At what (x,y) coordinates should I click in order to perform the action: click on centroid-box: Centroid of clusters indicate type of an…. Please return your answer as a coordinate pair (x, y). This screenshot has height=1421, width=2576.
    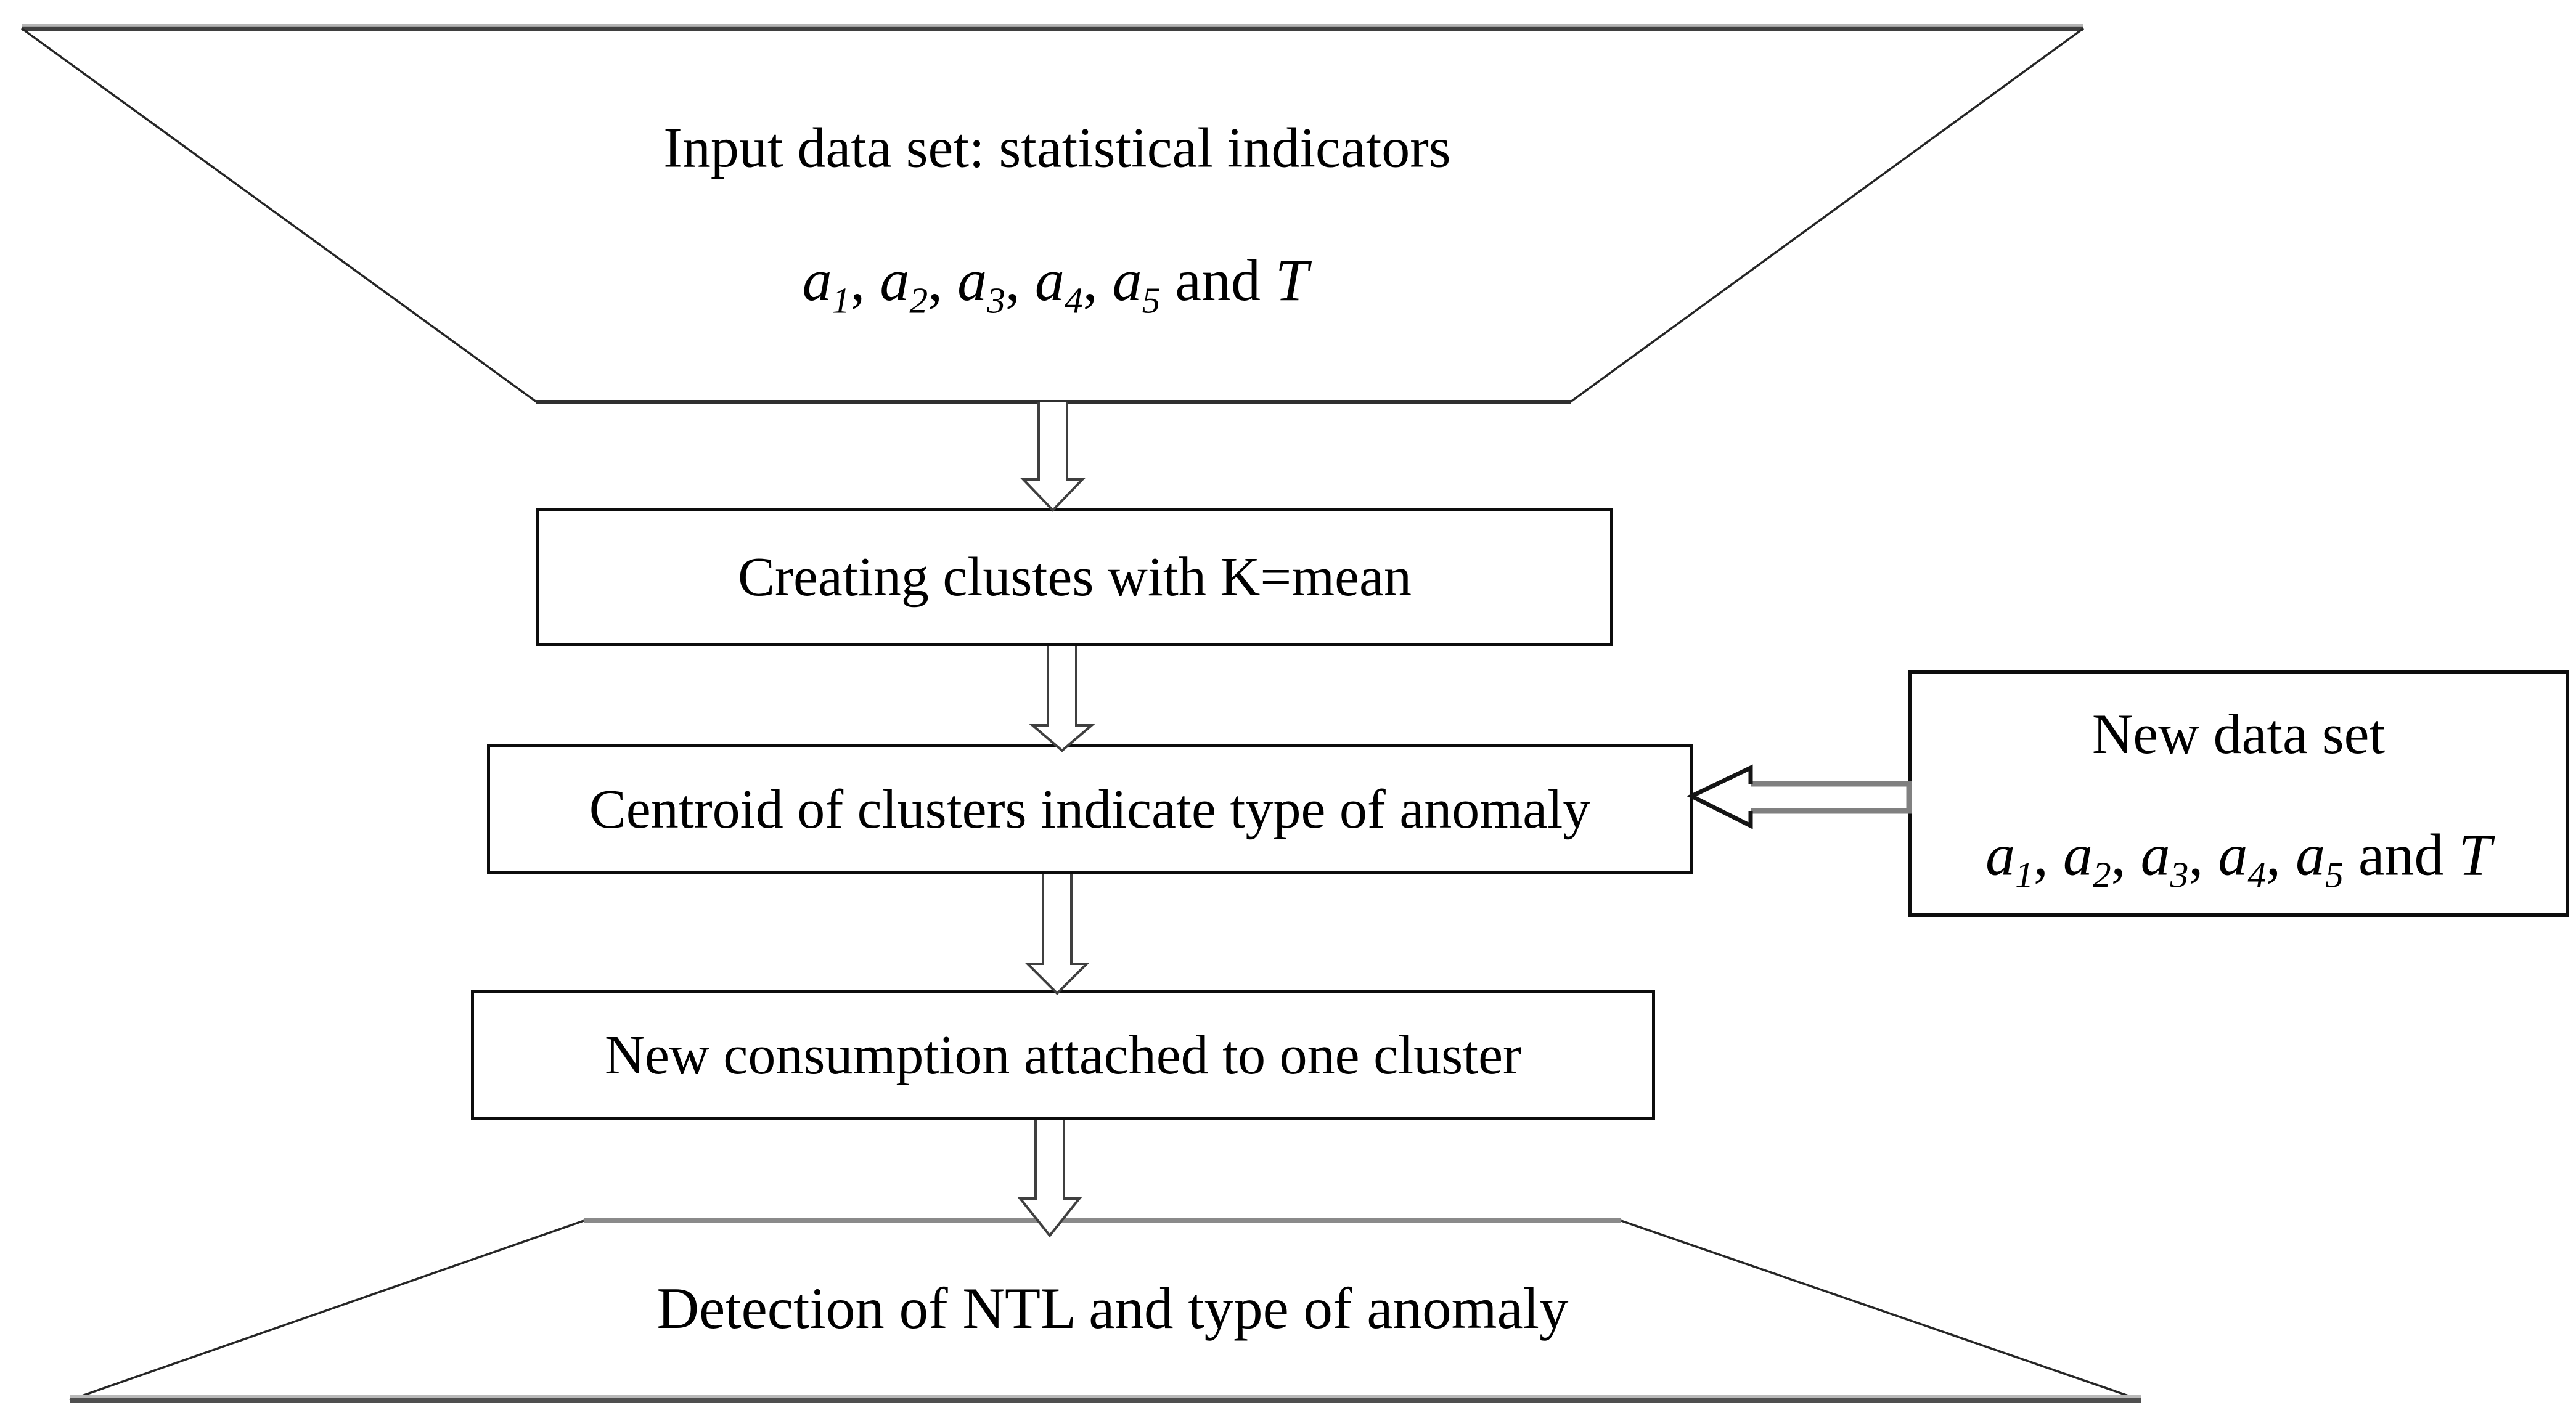
    Looking at the image, I should click on (1090, 809).